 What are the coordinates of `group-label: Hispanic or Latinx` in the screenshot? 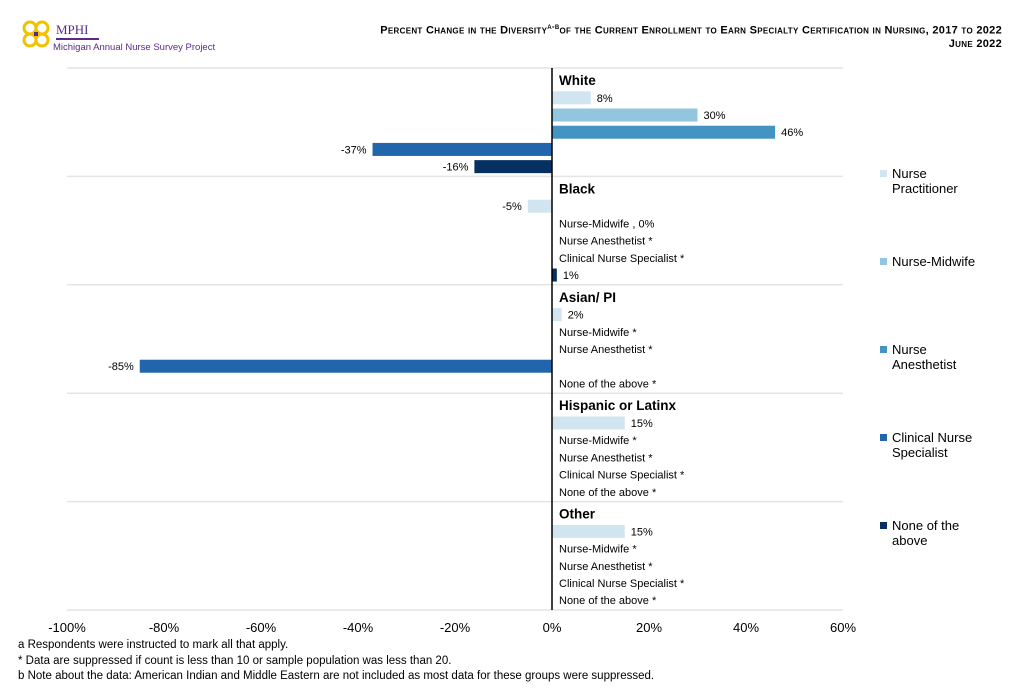 It's located at (618, 405).